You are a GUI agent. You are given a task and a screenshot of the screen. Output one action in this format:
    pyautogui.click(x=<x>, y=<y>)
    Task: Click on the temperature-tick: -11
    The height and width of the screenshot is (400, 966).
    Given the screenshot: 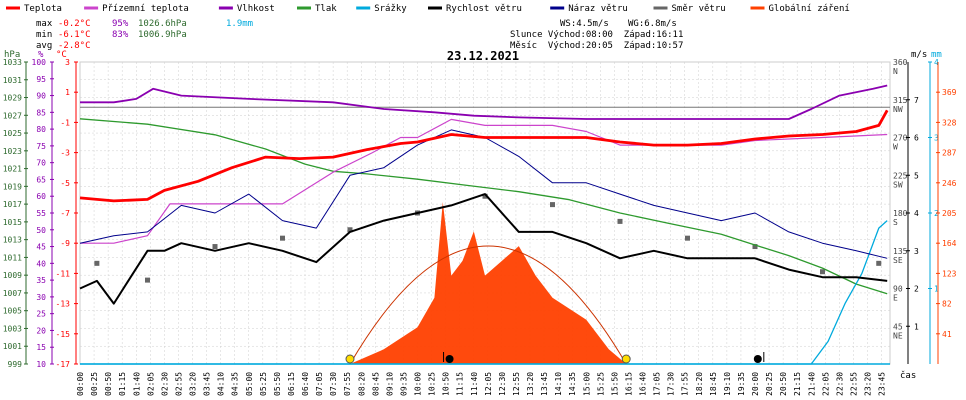 What is the action you would take?
    pyautogui.click(x=63, y=273)
    